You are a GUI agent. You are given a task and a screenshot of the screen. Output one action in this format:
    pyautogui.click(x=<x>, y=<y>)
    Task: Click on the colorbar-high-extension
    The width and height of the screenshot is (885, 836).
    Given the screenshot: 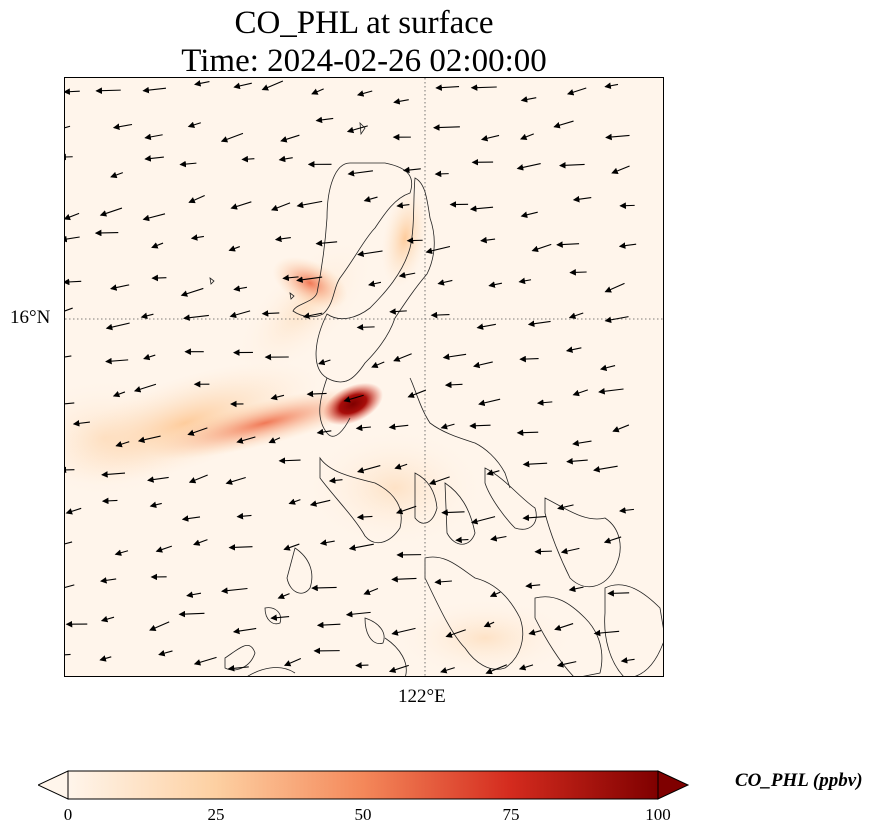 What is the action you would take?
    pyautogui.click(x=673, y=785)
    